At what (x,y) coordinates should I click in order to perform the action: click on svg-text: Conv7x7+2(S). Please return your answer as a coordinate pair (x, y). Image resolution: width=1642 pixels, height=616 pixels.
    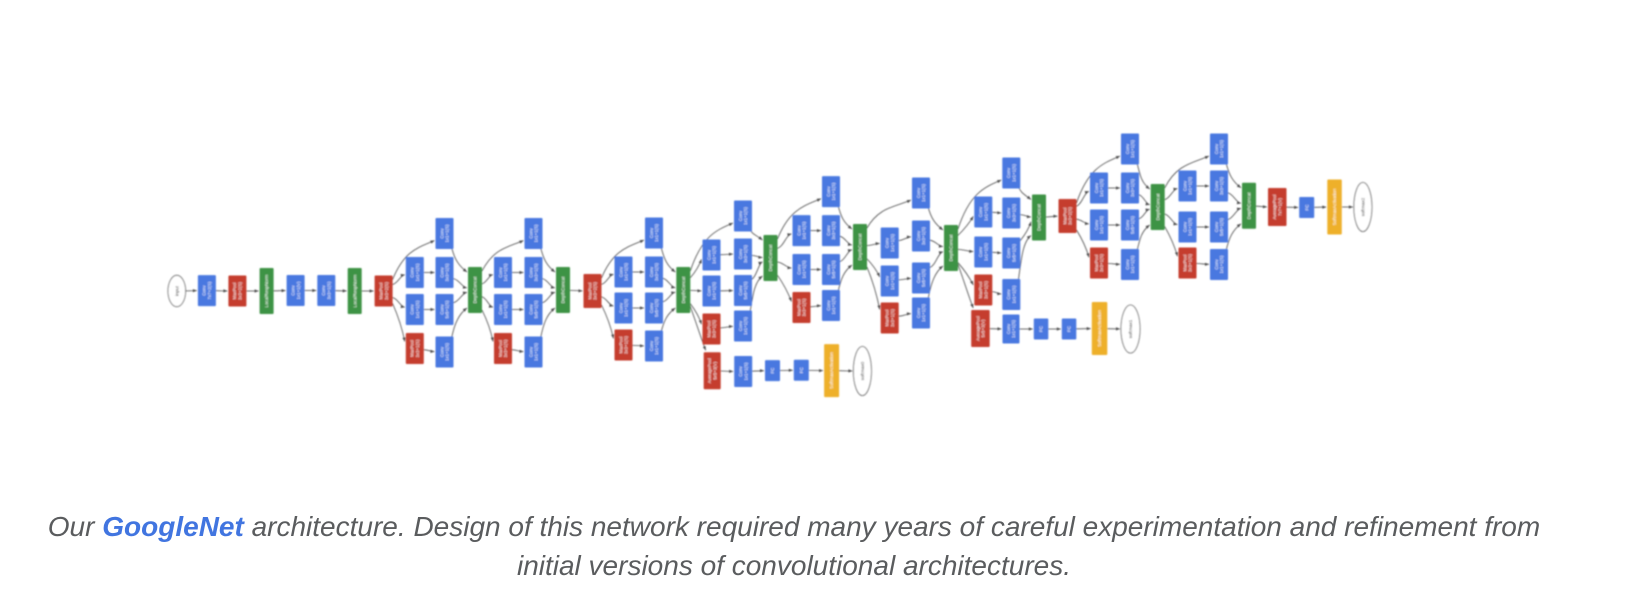
    Looking at the image, I should click on (207, 290).